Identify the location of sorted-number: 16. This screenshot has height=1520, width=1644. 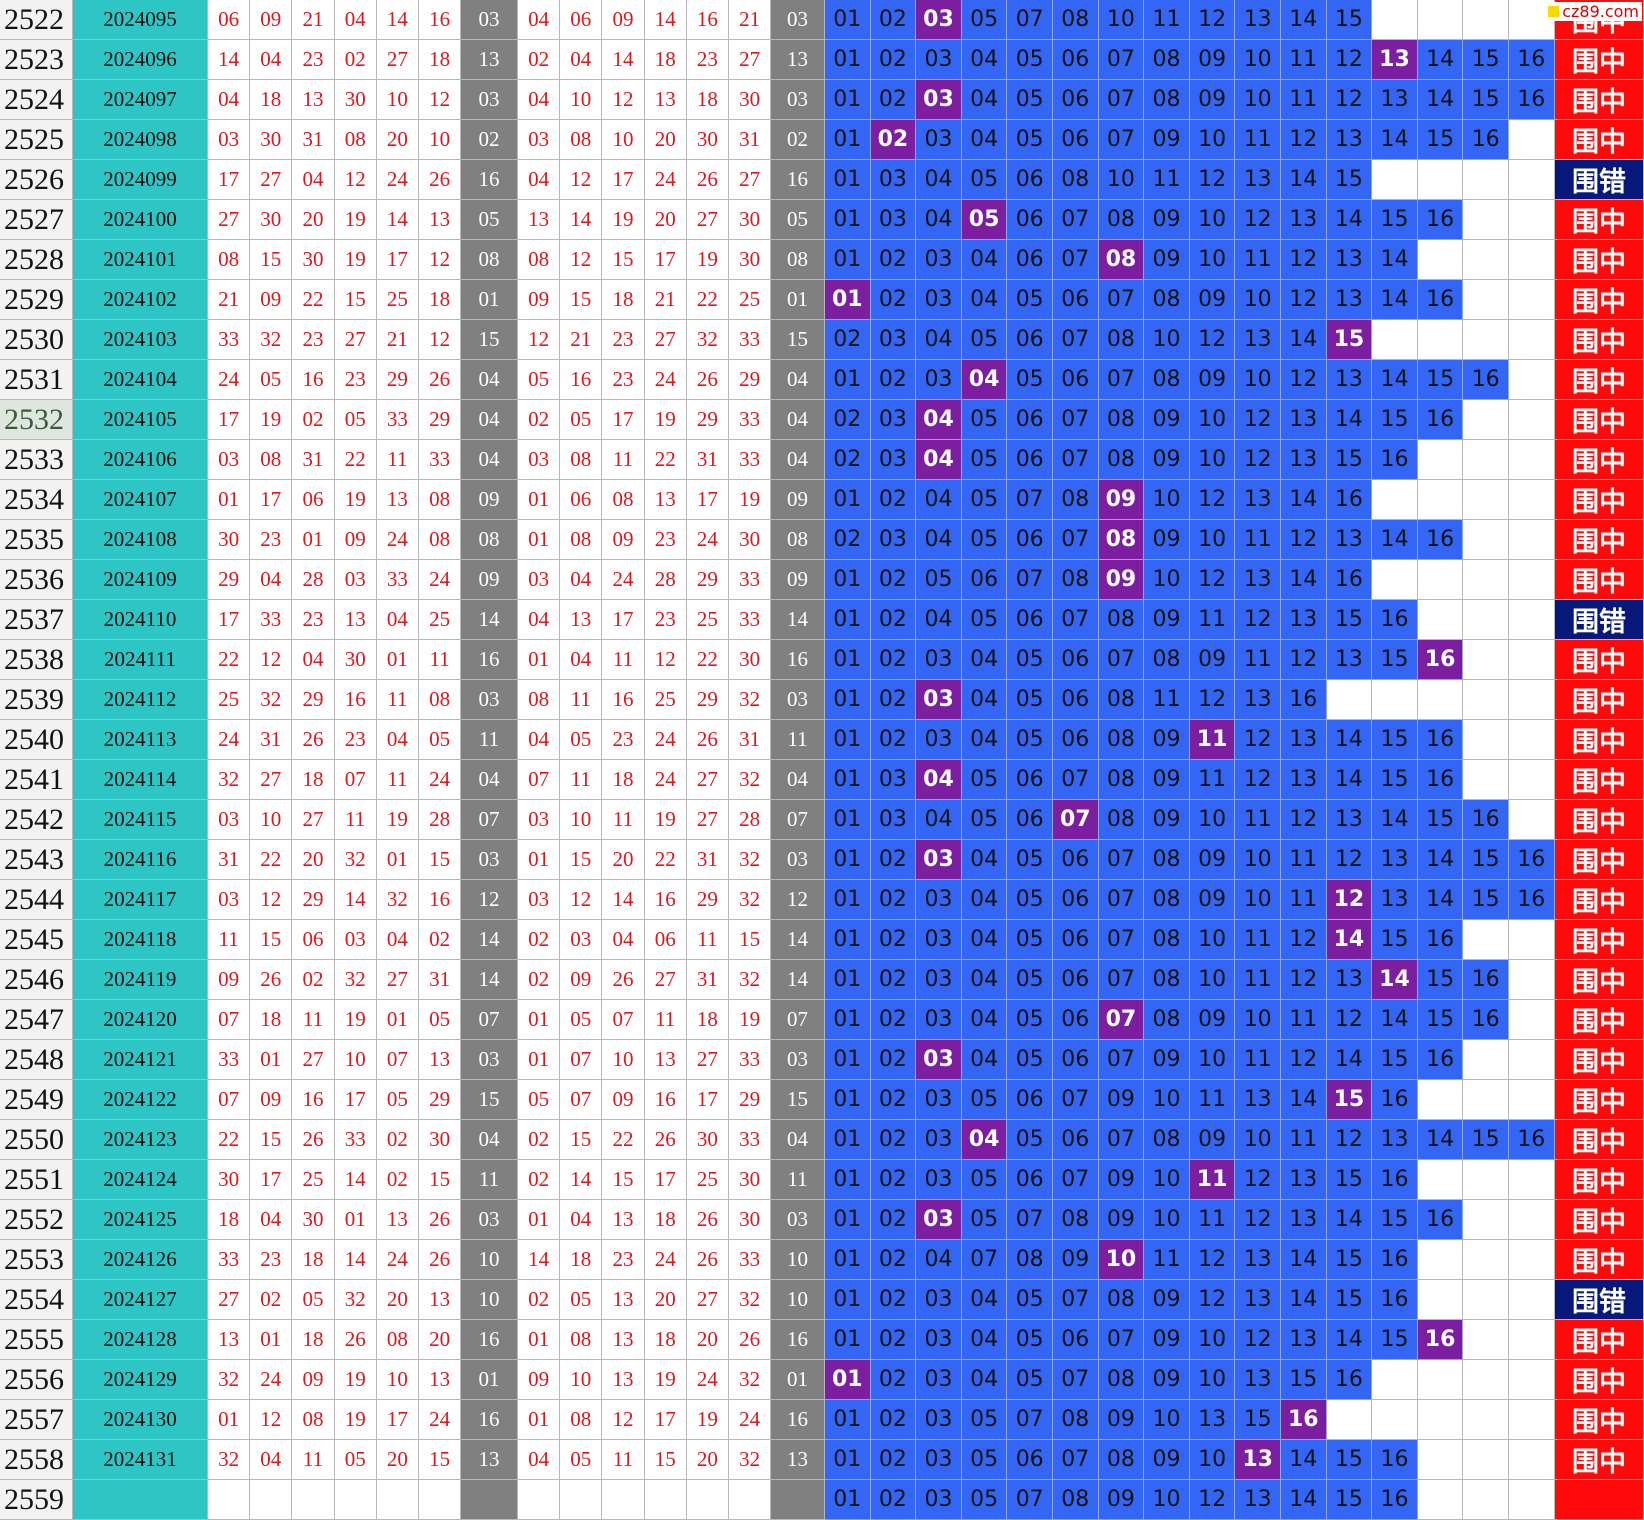
(623, 700).